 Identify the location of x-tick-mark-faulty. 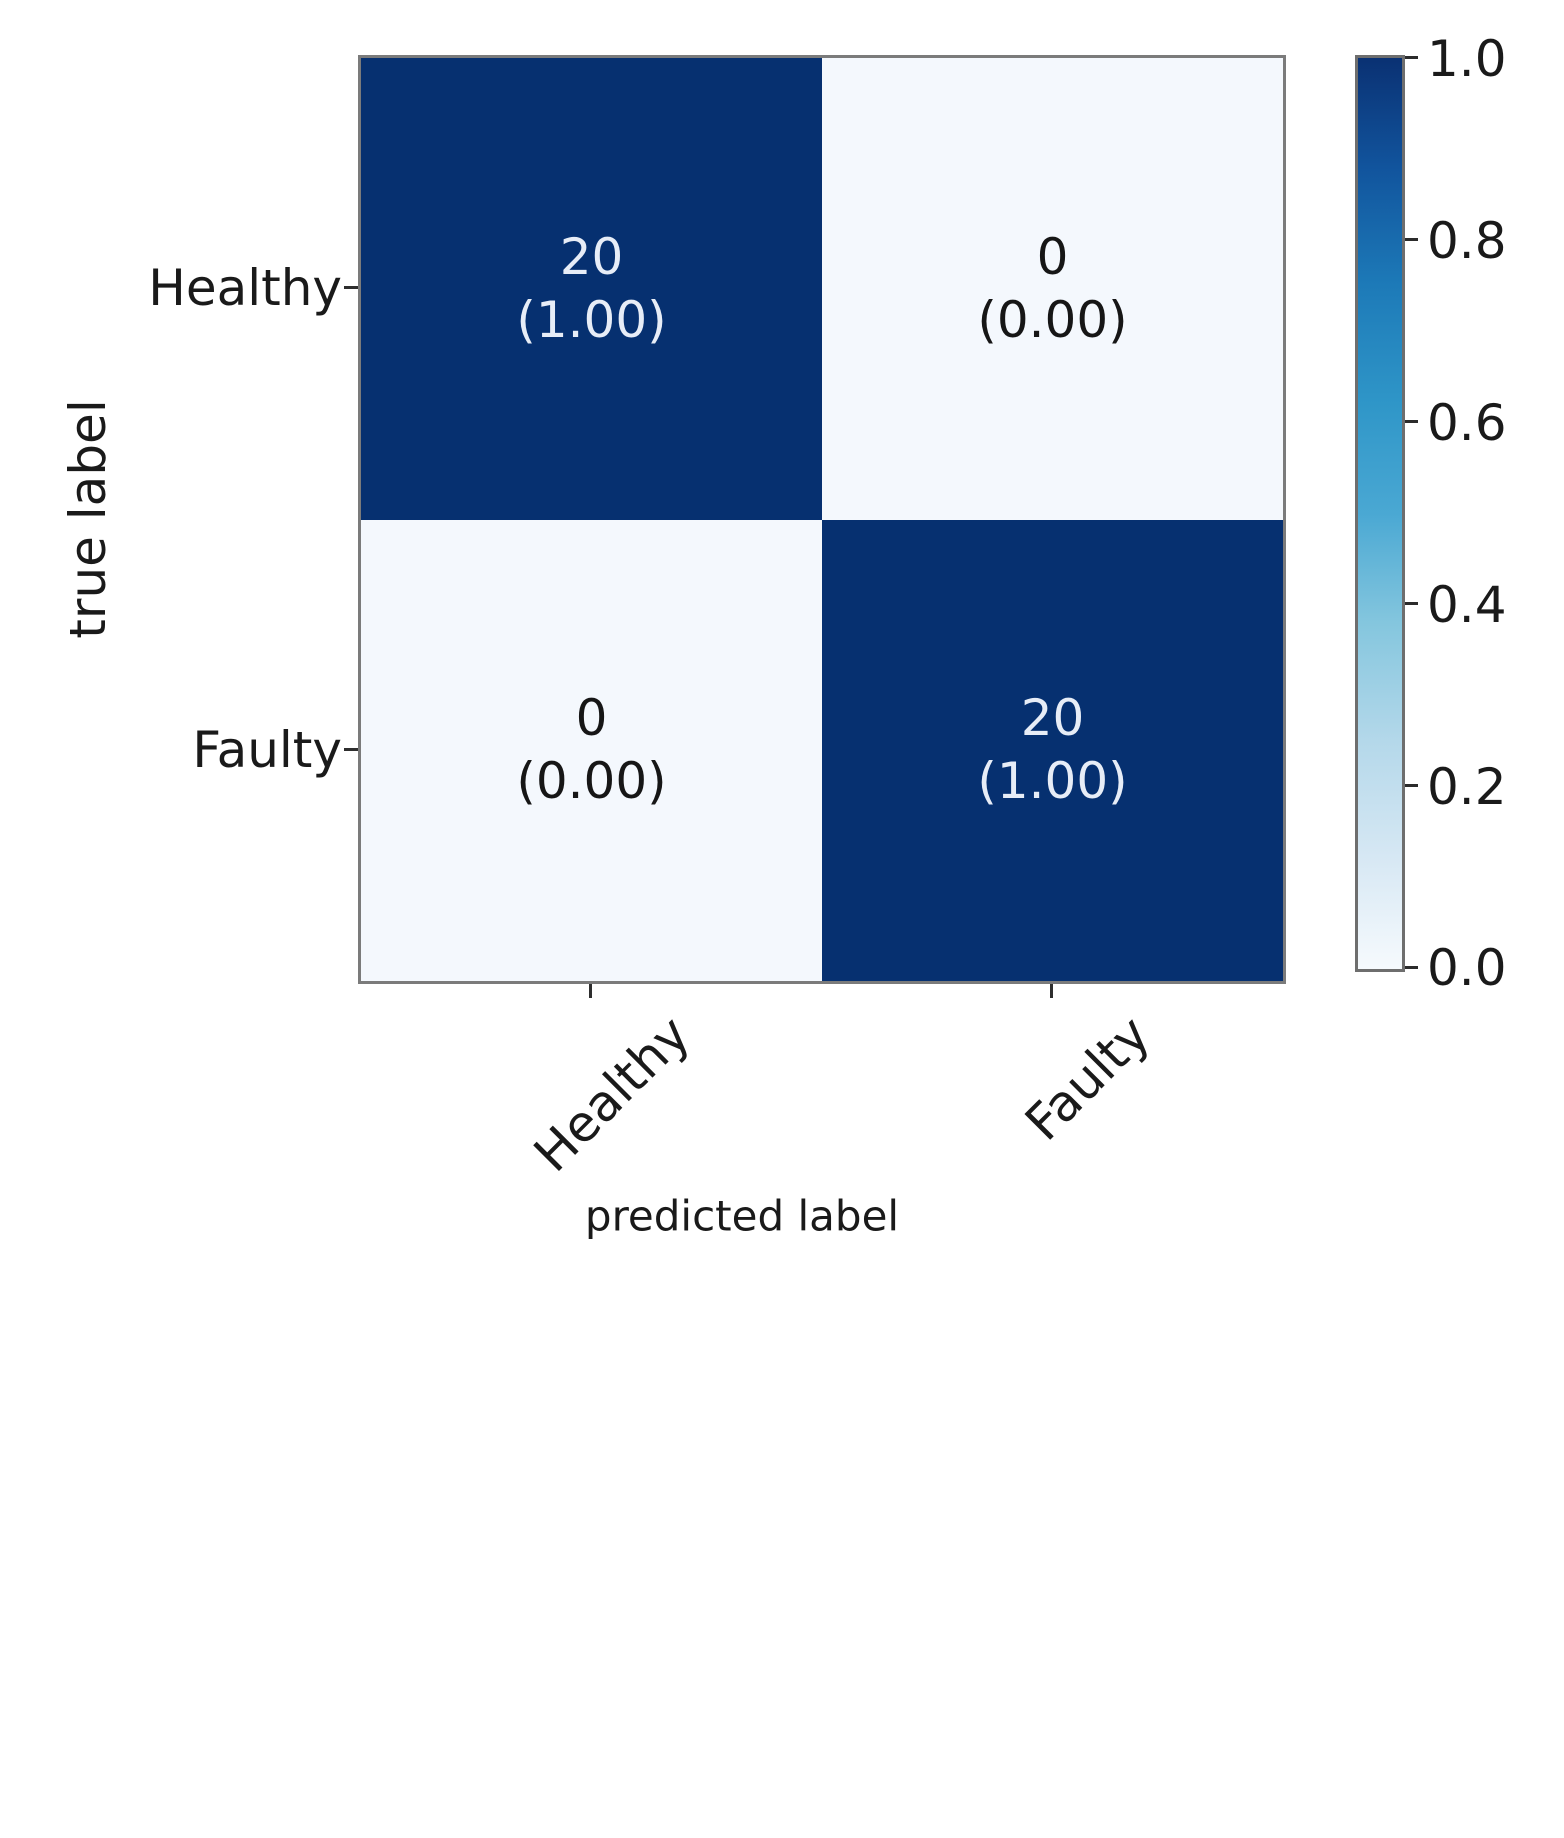
(1051, 991).